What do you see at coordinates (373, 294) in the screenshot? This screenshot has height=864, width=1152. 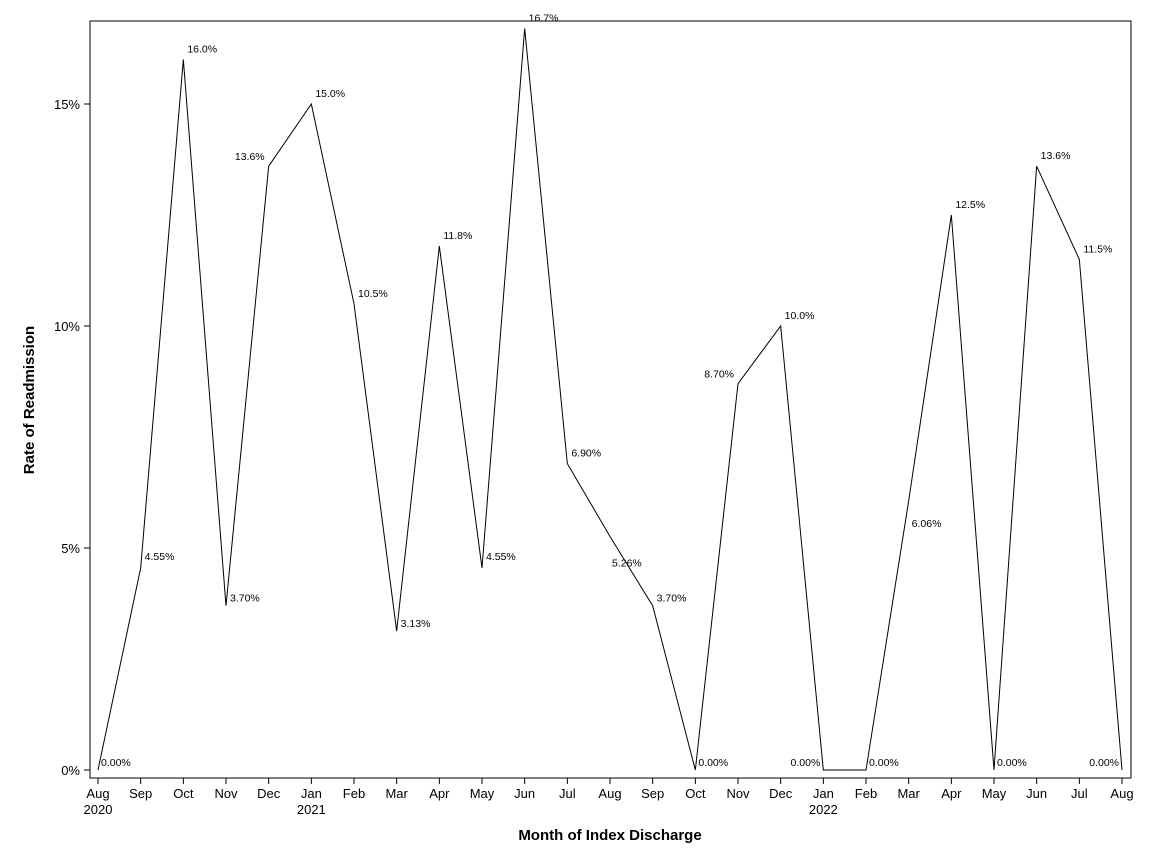 I see `data-label: 10.5%` at bounding box center [373, 294].